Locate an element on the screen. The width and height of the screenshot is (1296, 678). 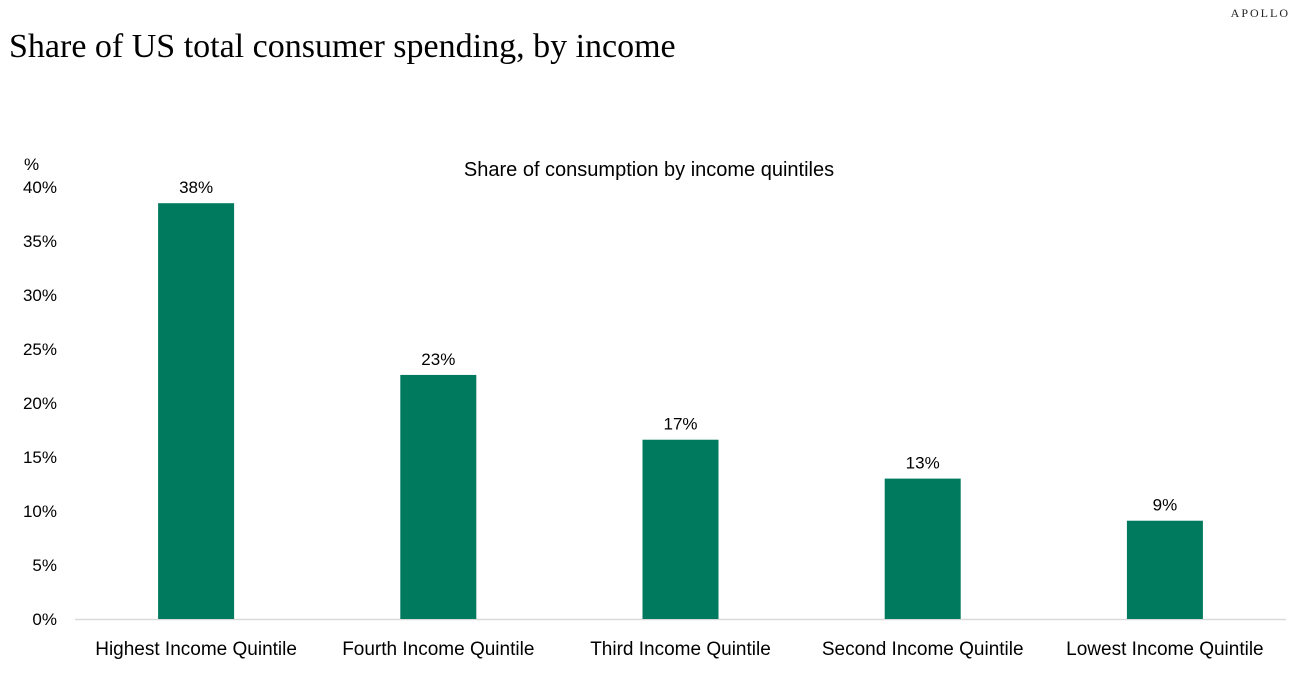
x-tick-label: Second Income Quintile is located at coordinates (923, 649).